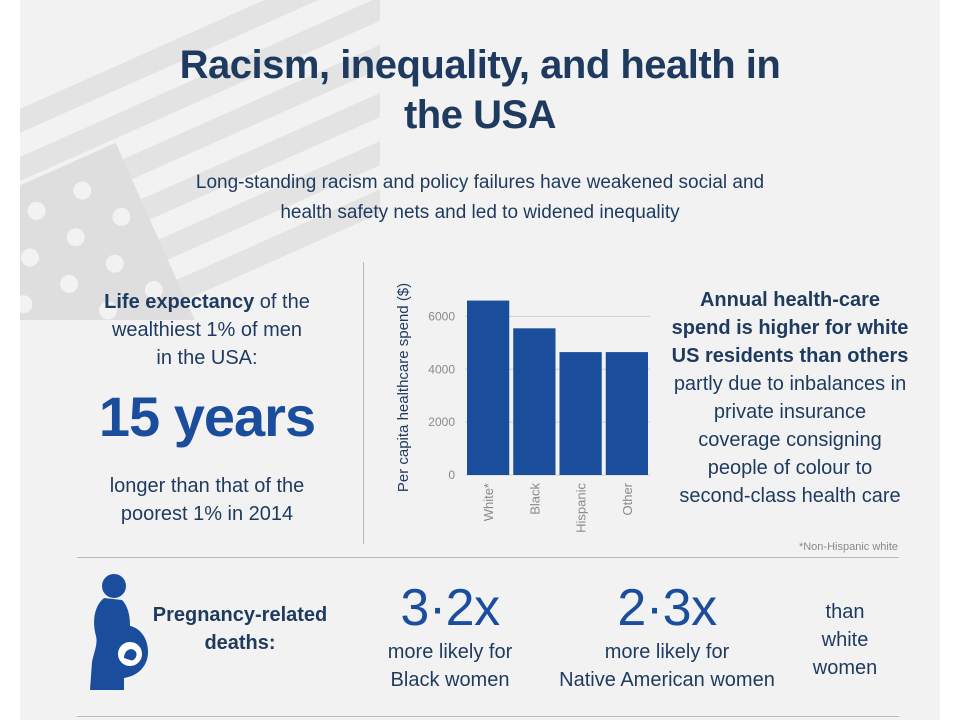  What do you see at coordinates (480, 65) in the screenshot?
I see `title-line-1: Racism, inequality, and health in` at bounding box center [480, 65].